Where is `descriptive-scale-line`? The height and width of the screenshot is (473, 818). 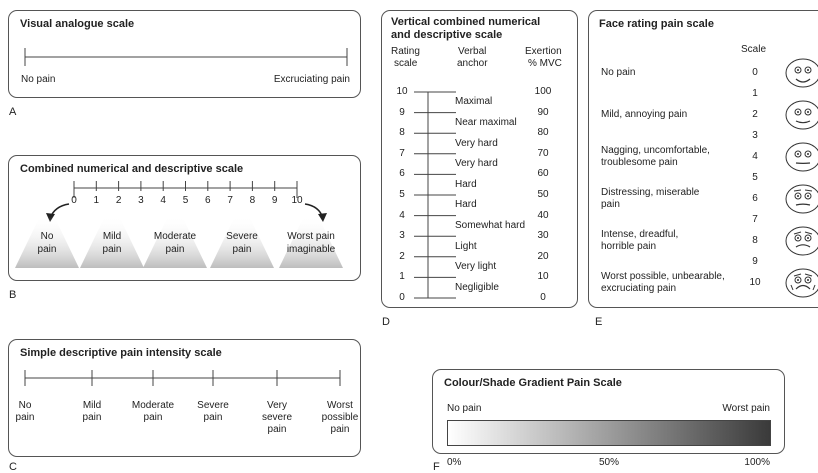
descriptive-scale-line is located at coordinates (185, 399).